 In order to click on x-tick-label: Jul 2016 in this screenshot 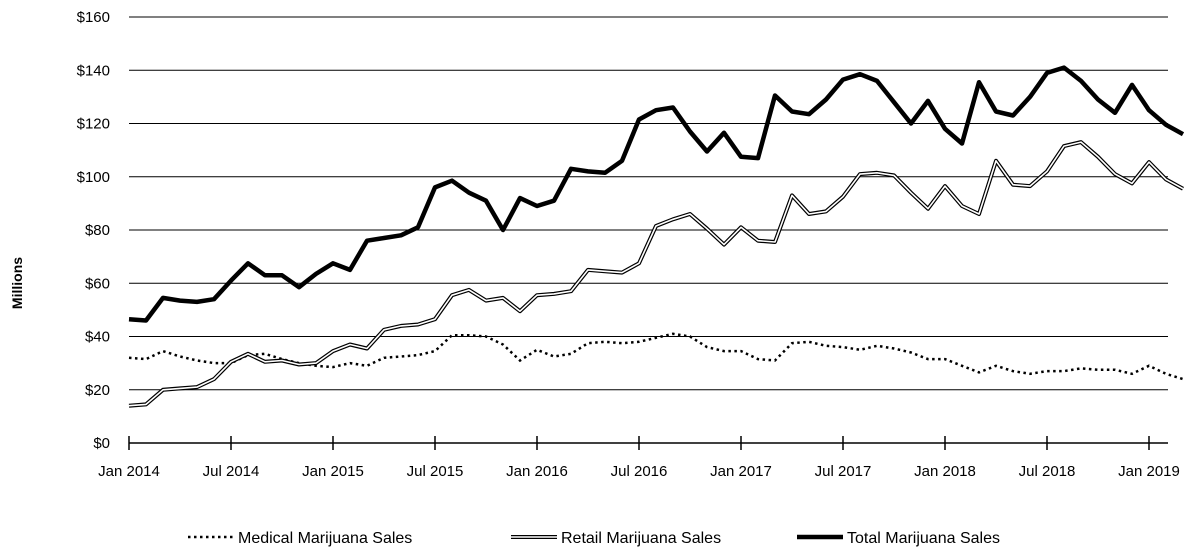, I will do `click(639, 471)`.